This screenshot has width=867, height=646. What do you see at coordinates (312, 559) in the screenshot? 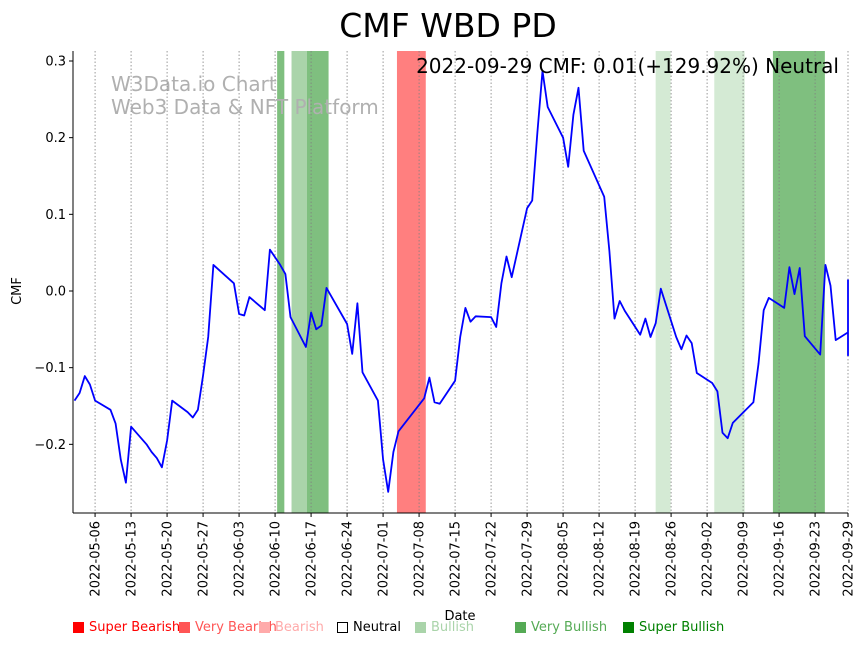
I see `x-tick-label: 2022-06-17` at bounding box center [312, 559].